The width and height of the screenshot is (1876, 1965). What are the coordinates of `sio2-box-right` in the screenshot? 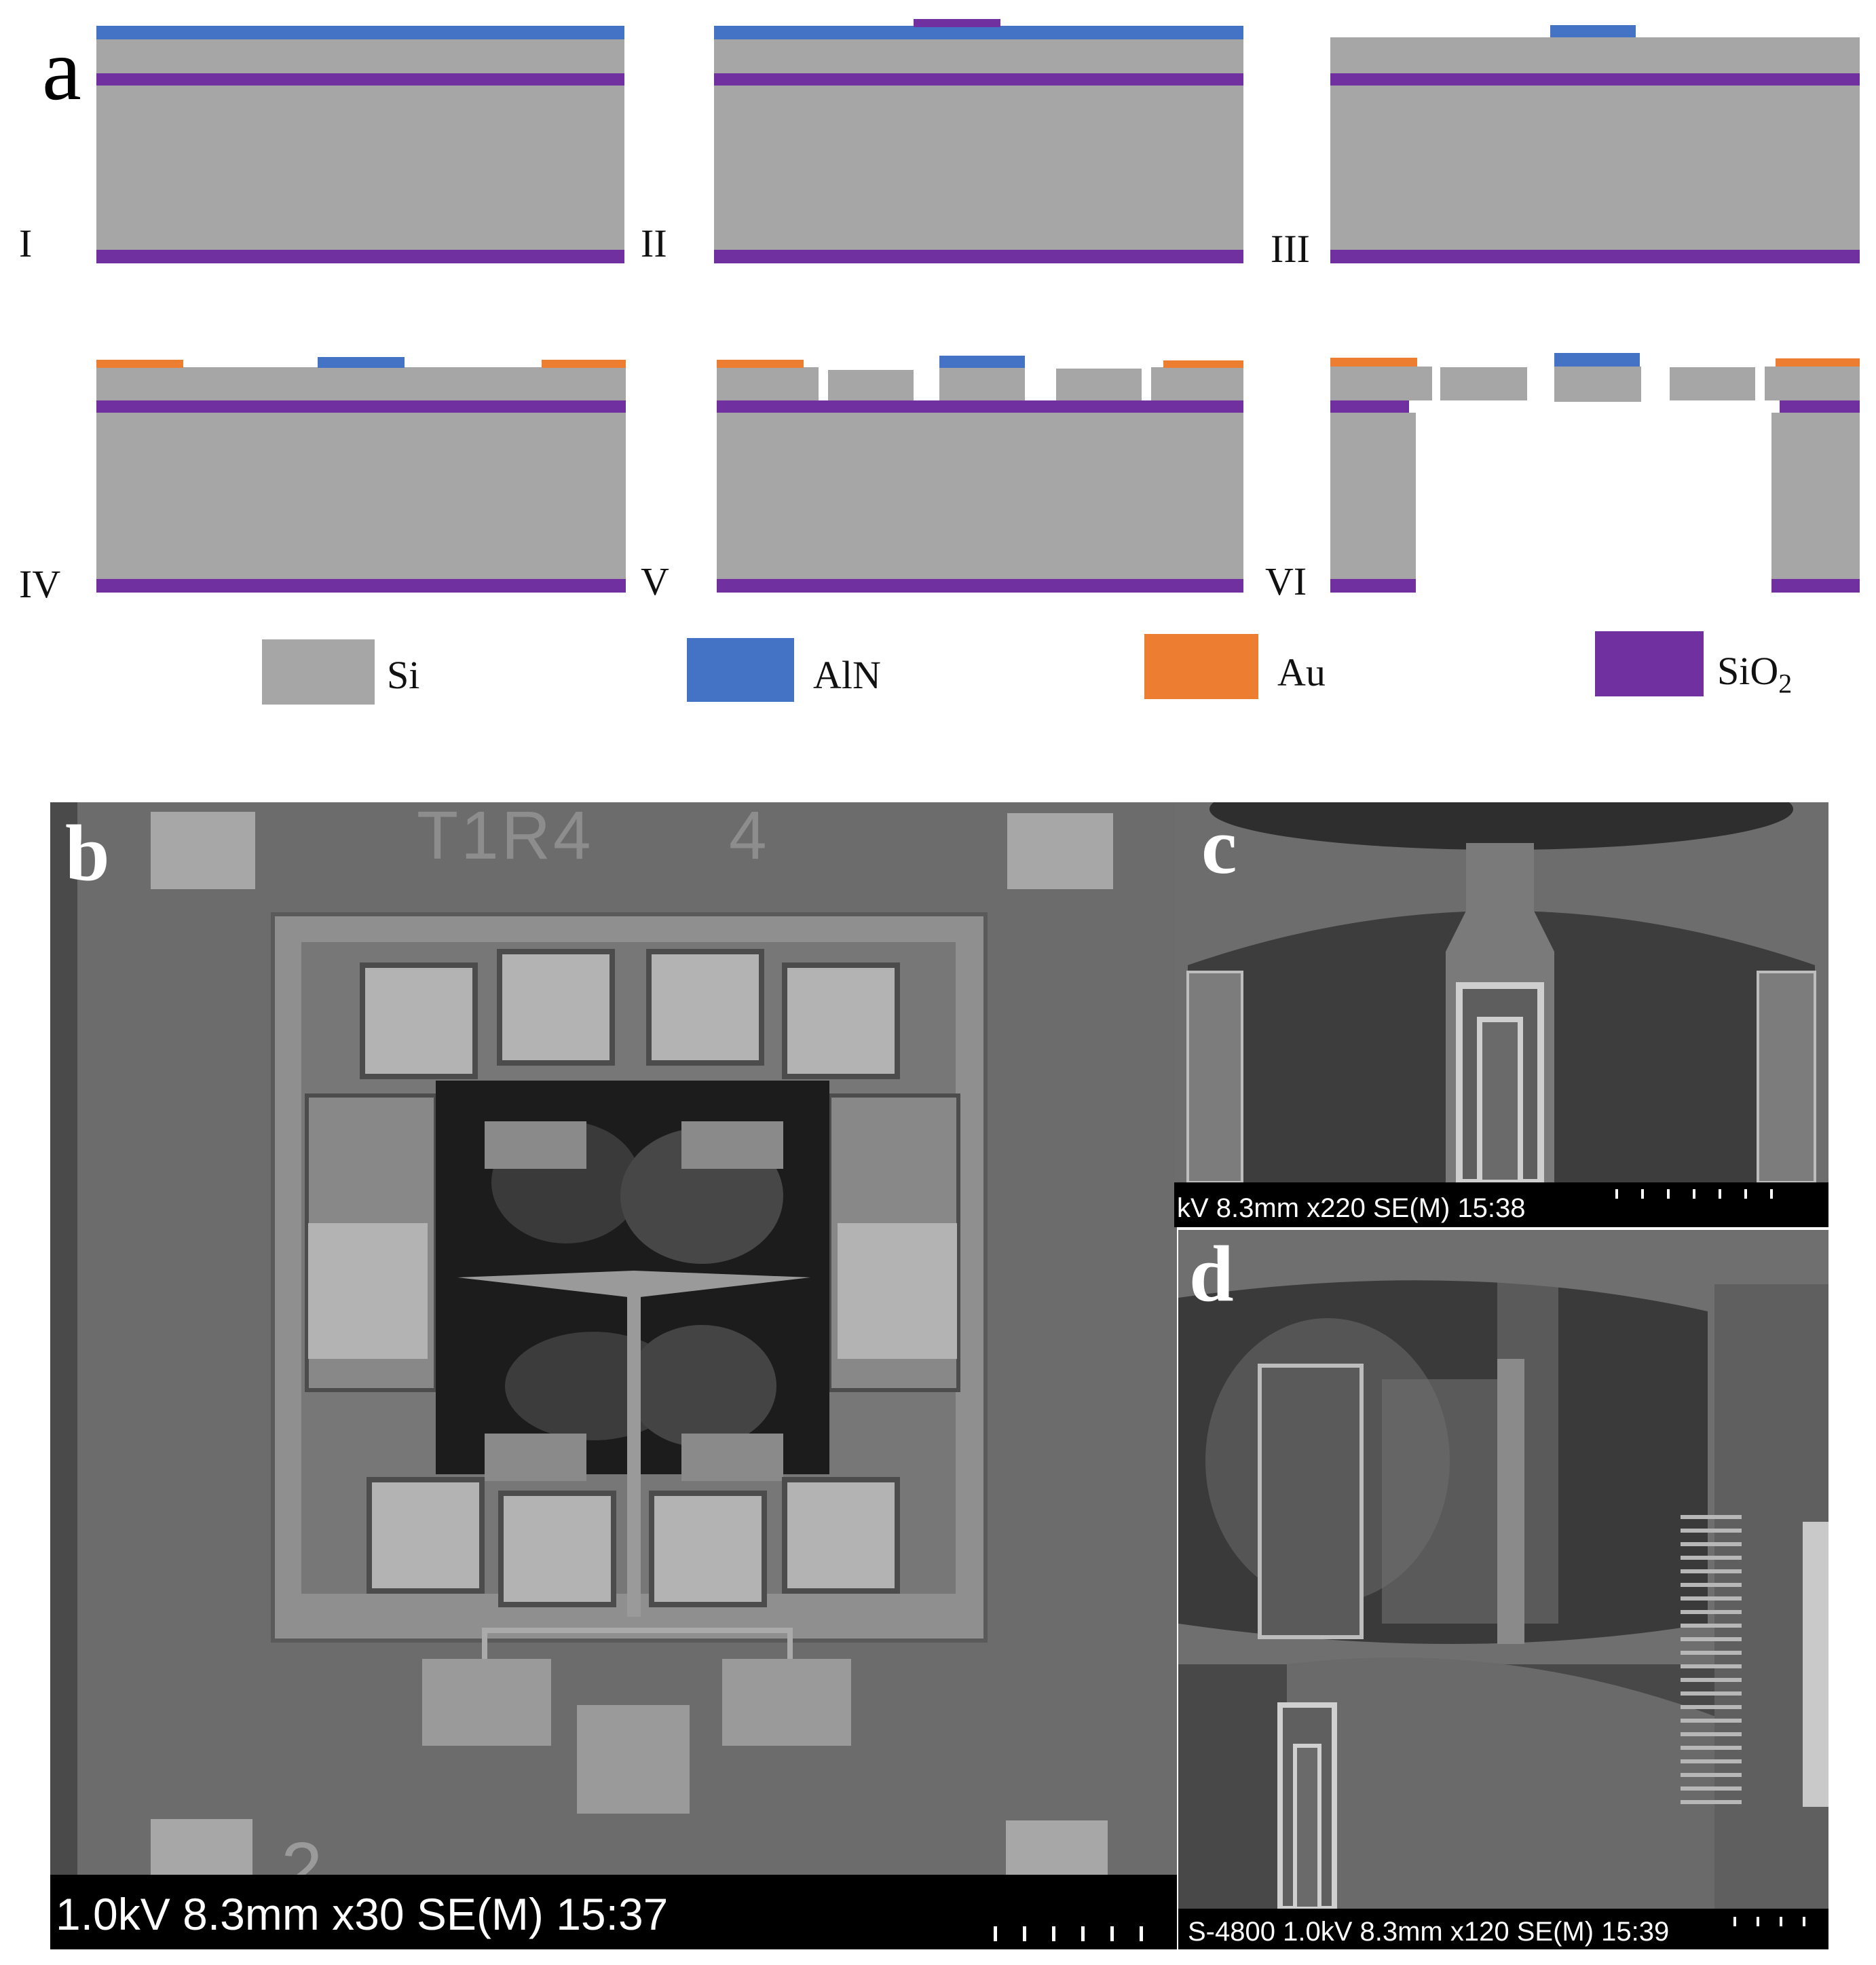 It's located at (1820, 406).